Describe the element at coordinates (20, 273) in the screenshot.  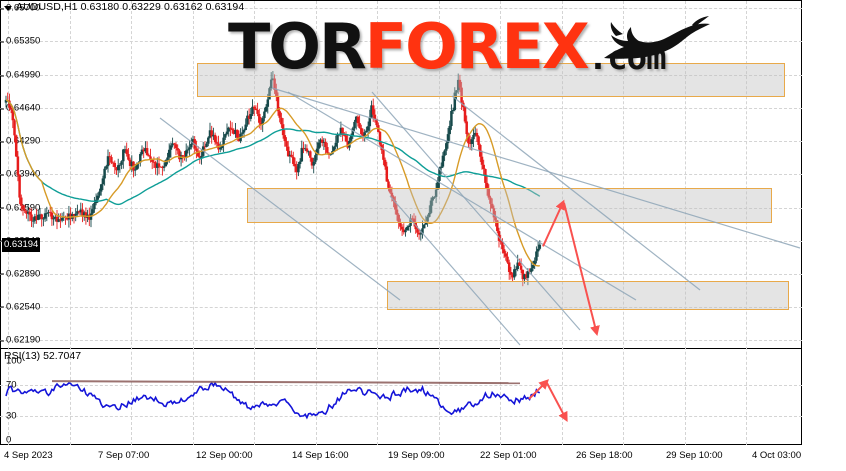
I see `price-axis-tick: 0.62890` at that location.